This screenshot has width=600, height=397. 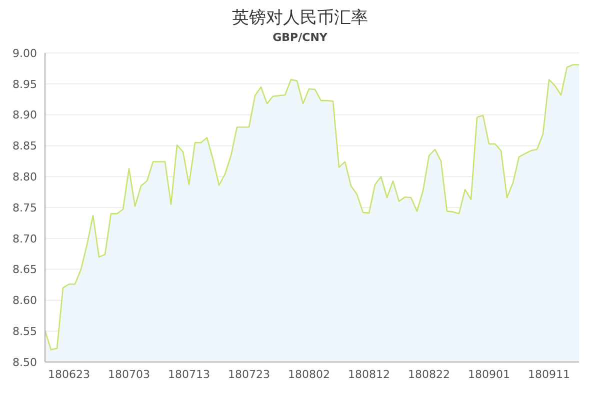 I want to click on x-tick-label: 180703, so click(x=129, y=374).